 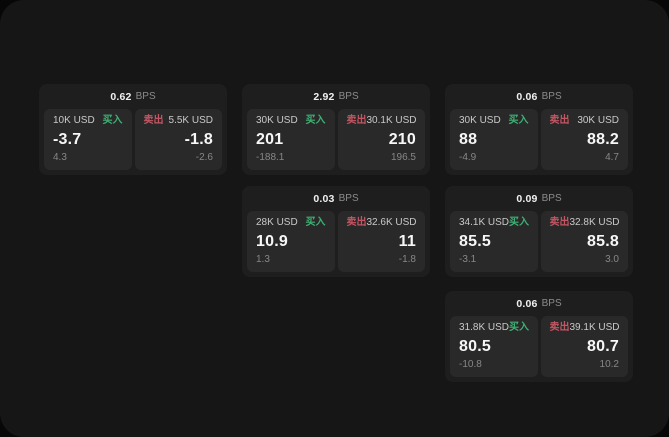 What do you see at coordinates (484, 222) in the screenshot?
I see `buy-notional: 34.1K USD` at bounding box center [484, 222].